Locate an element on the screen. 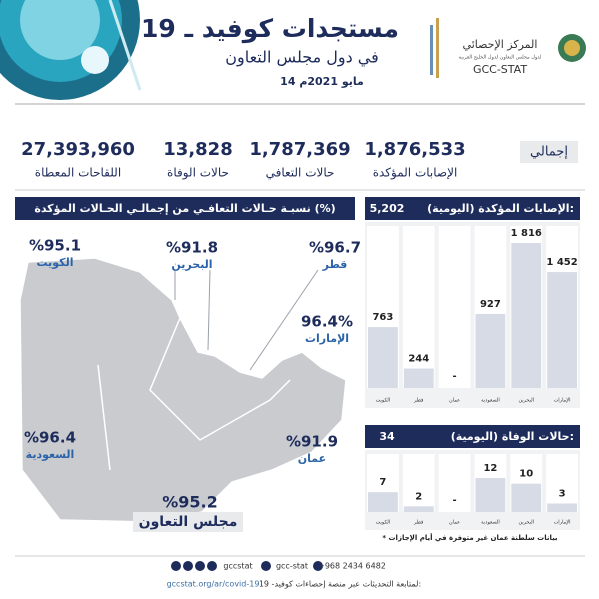 This screenshot has width=599, height=599. value-label: 12 is located at coordinates (490, 468).